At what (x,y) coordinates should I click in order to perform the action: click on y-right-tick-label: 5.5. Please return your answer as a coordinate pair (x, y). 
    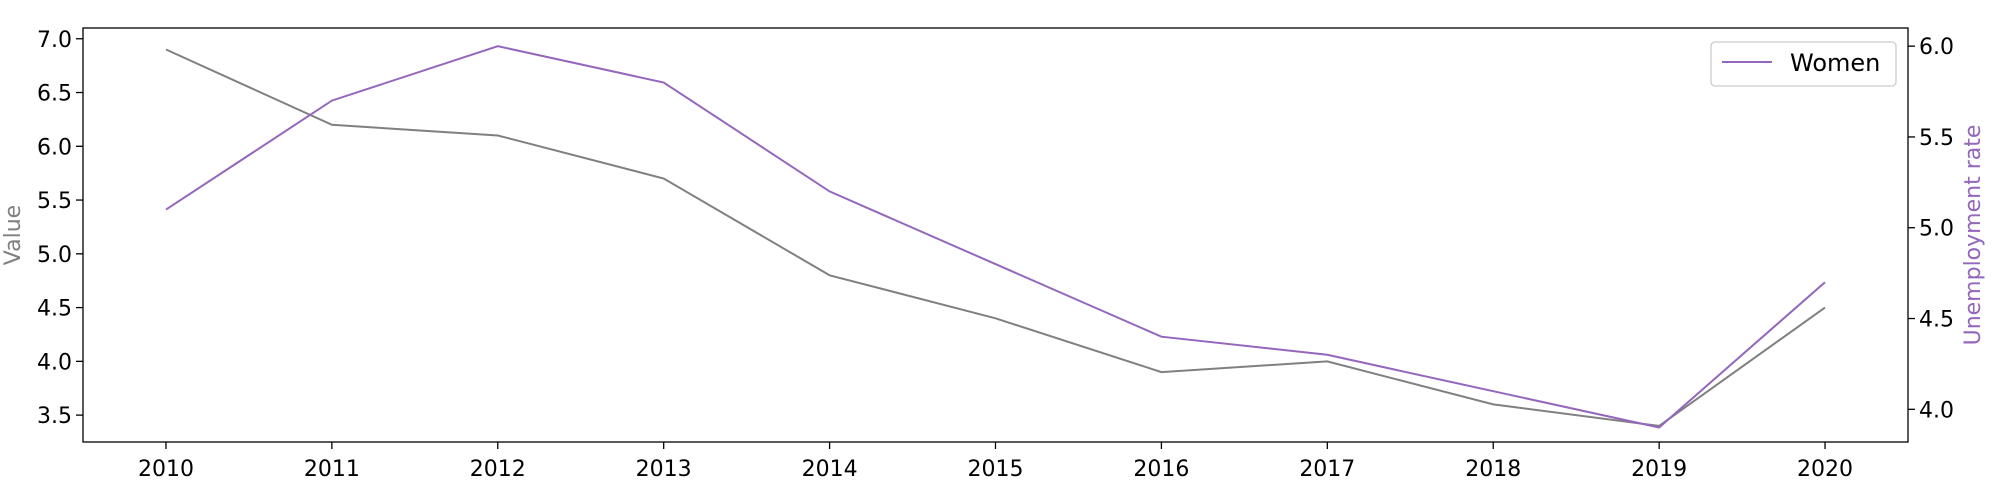
    Looking at the image, I should click on (1936, 138).